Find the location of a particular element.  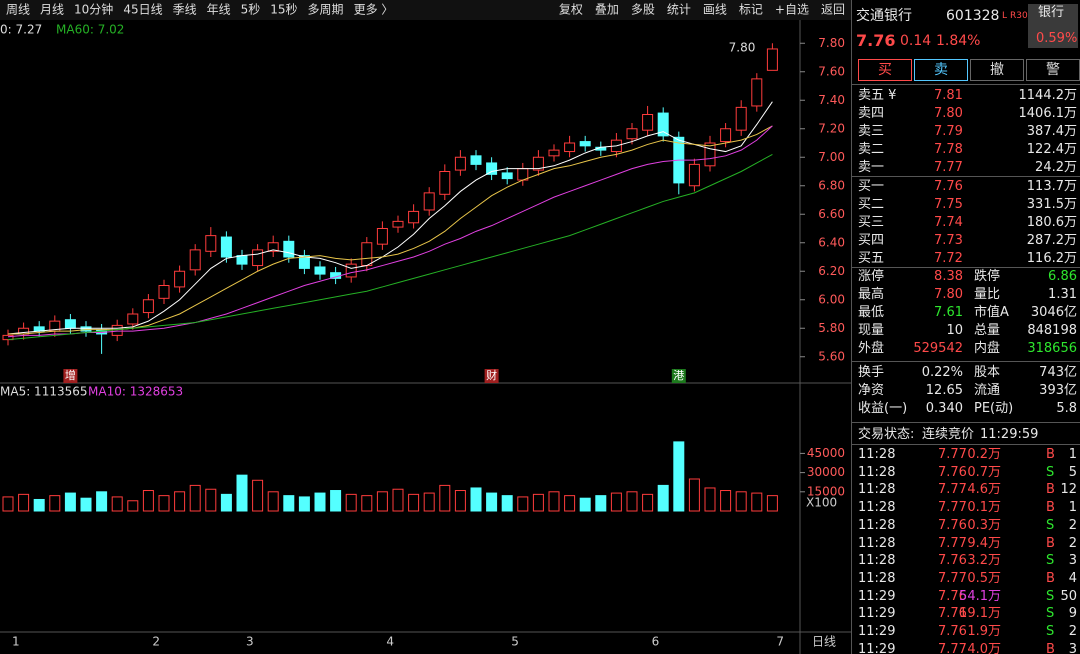

row: 11:29 7.76 54.1万 S 50 is located at coordinates (966, 597).